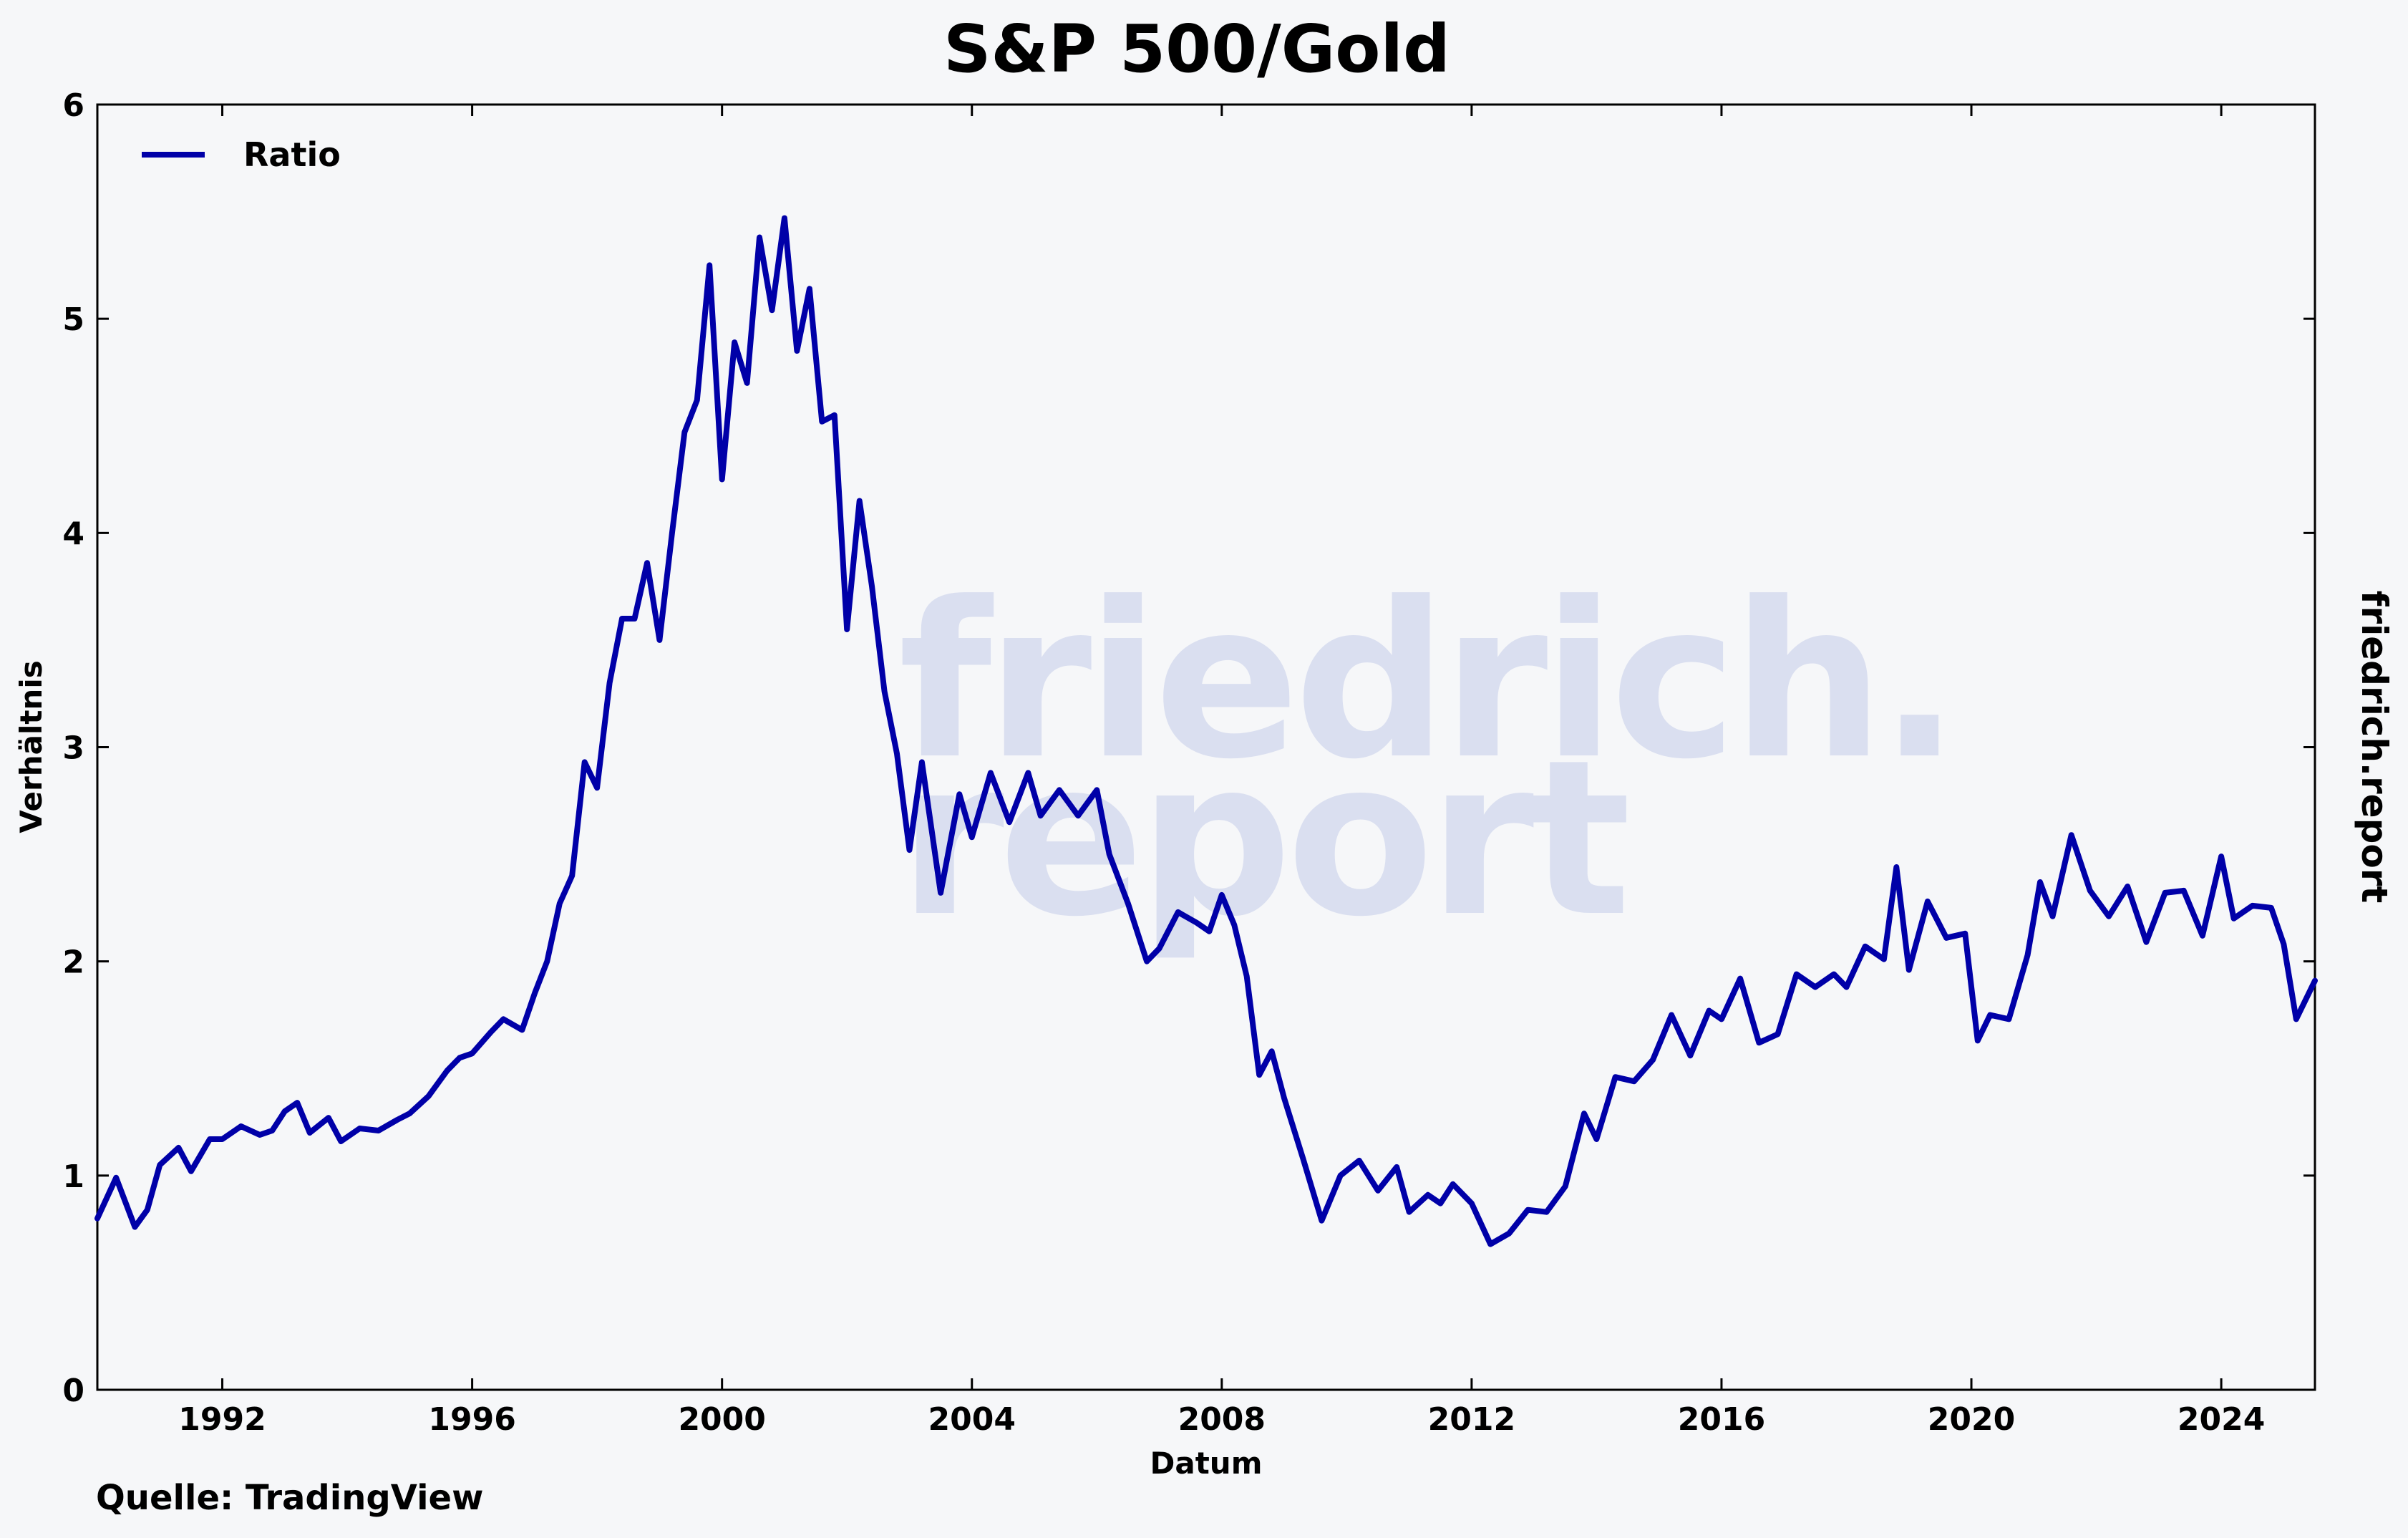 Image resolution: width=2408 pixels, height=1538 pixels. What do you see at coordinates (1972, 1419) in the screenshot?
I see `x-tick-label: 2020` at bounding box center [1972, 1419].